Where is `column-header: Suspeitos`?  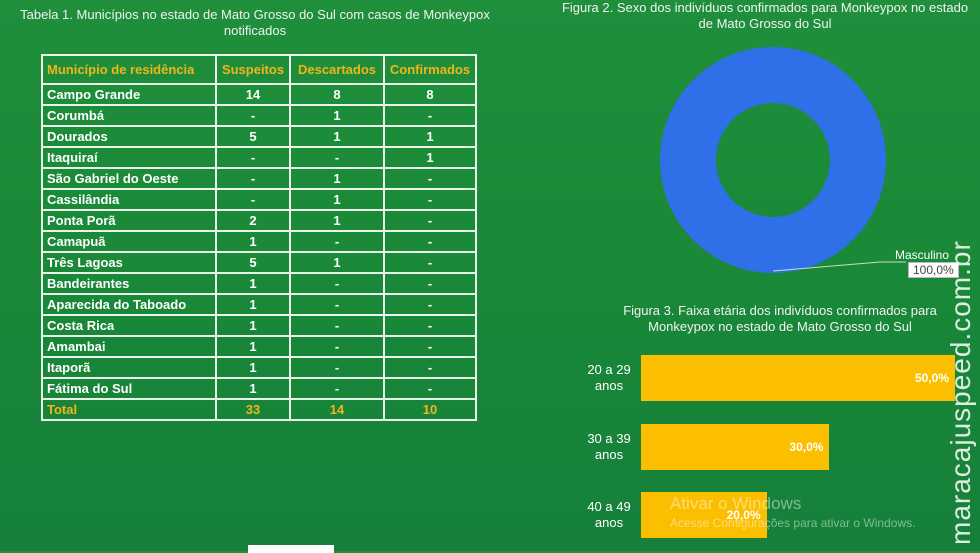 column-header: Suspeitos is located at coordinates (253, 69).